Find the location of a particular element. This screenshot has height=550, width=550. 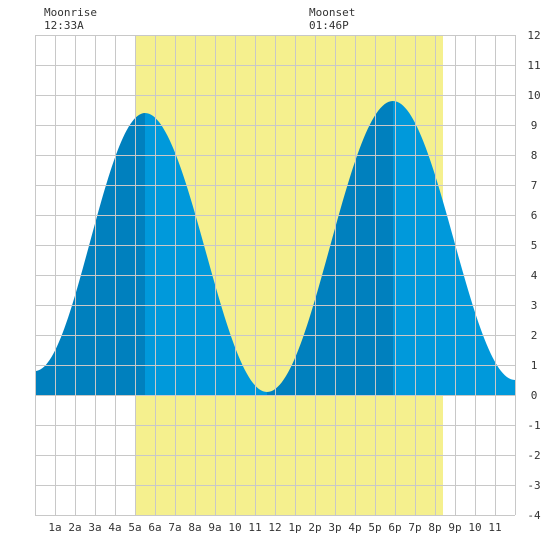

x-tick-label: 4p is located at coordinates (354, 527).